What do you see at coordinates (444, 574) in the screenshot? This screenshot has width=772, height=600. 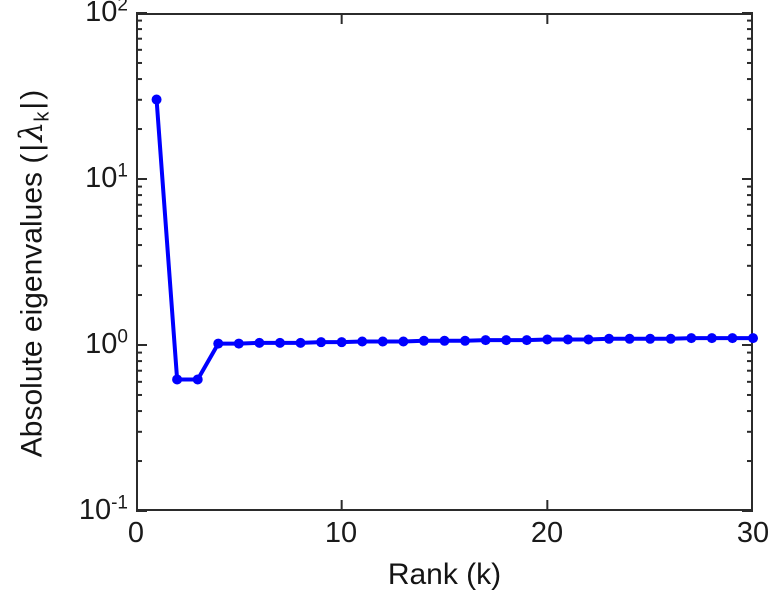 I see `x-axis-title: Rank (k)` at bounding box center [444, 574].